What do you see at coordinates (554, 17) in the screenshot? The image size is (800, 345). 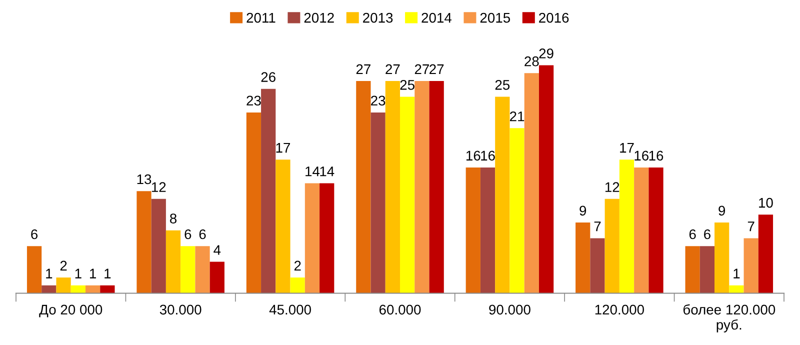 I see `legend-label: 2016` at bounding box center [554, 17].